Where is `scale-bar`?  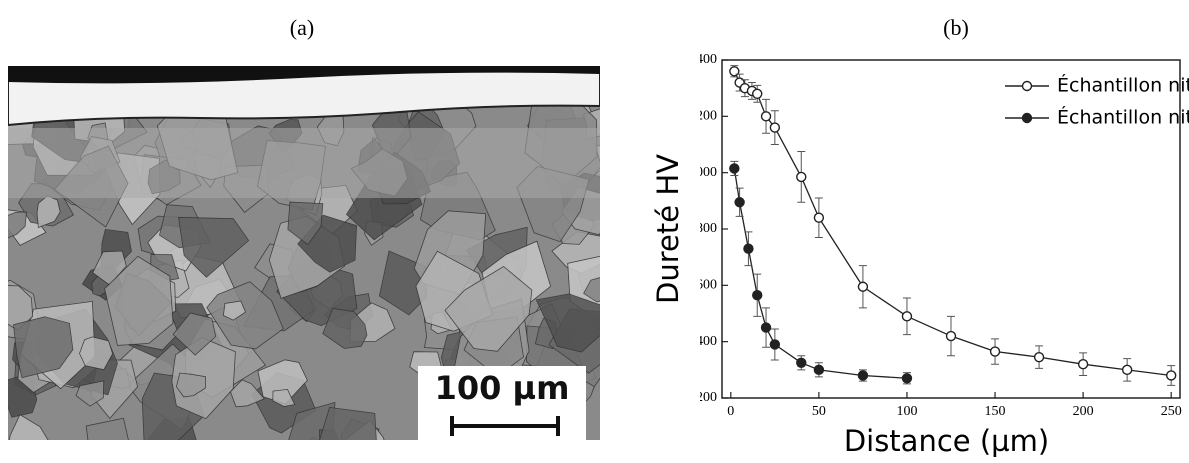
scale-bar is located at coordinates (505, 426).